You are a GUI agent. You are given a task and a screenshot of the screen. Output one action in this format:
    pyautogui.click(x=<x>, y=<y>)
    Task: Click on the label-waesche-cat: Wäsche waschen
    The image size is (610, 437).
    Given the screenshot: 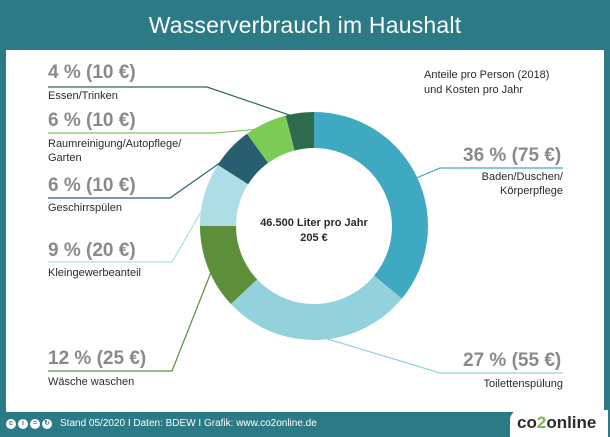 What is the action you would take?
    pyautogui.click(x=91, y=382)
    